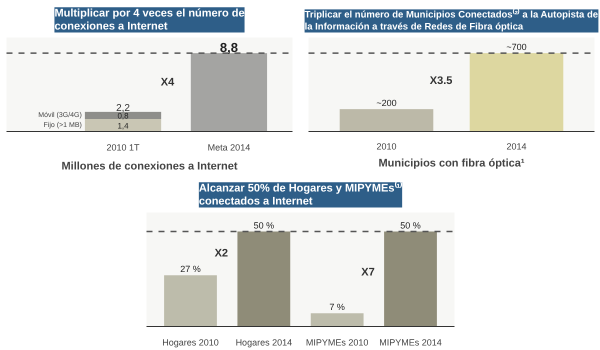 The height and width of the screenshot is (350, 600). I want to click on annotation: X7, so click(368, 272).